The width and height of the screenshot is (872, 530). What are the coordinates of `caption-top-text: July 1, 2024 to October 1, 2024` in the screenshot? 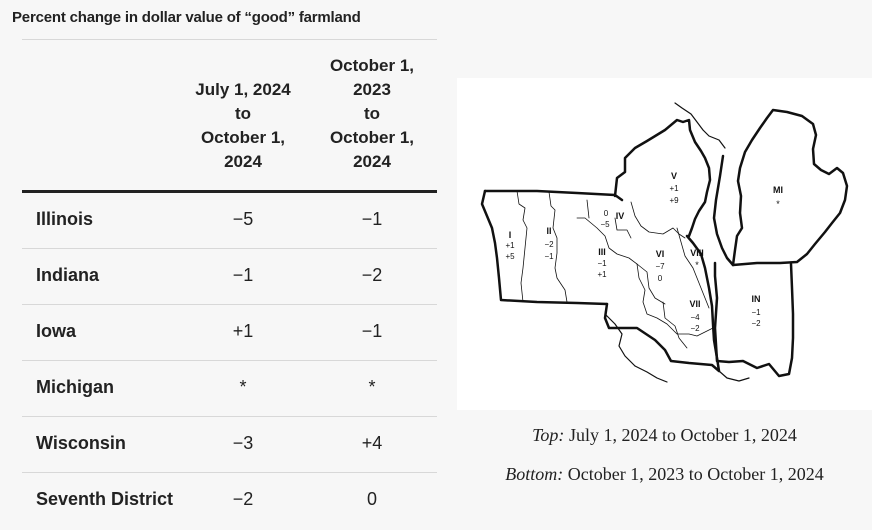 It's located at (680, 435).